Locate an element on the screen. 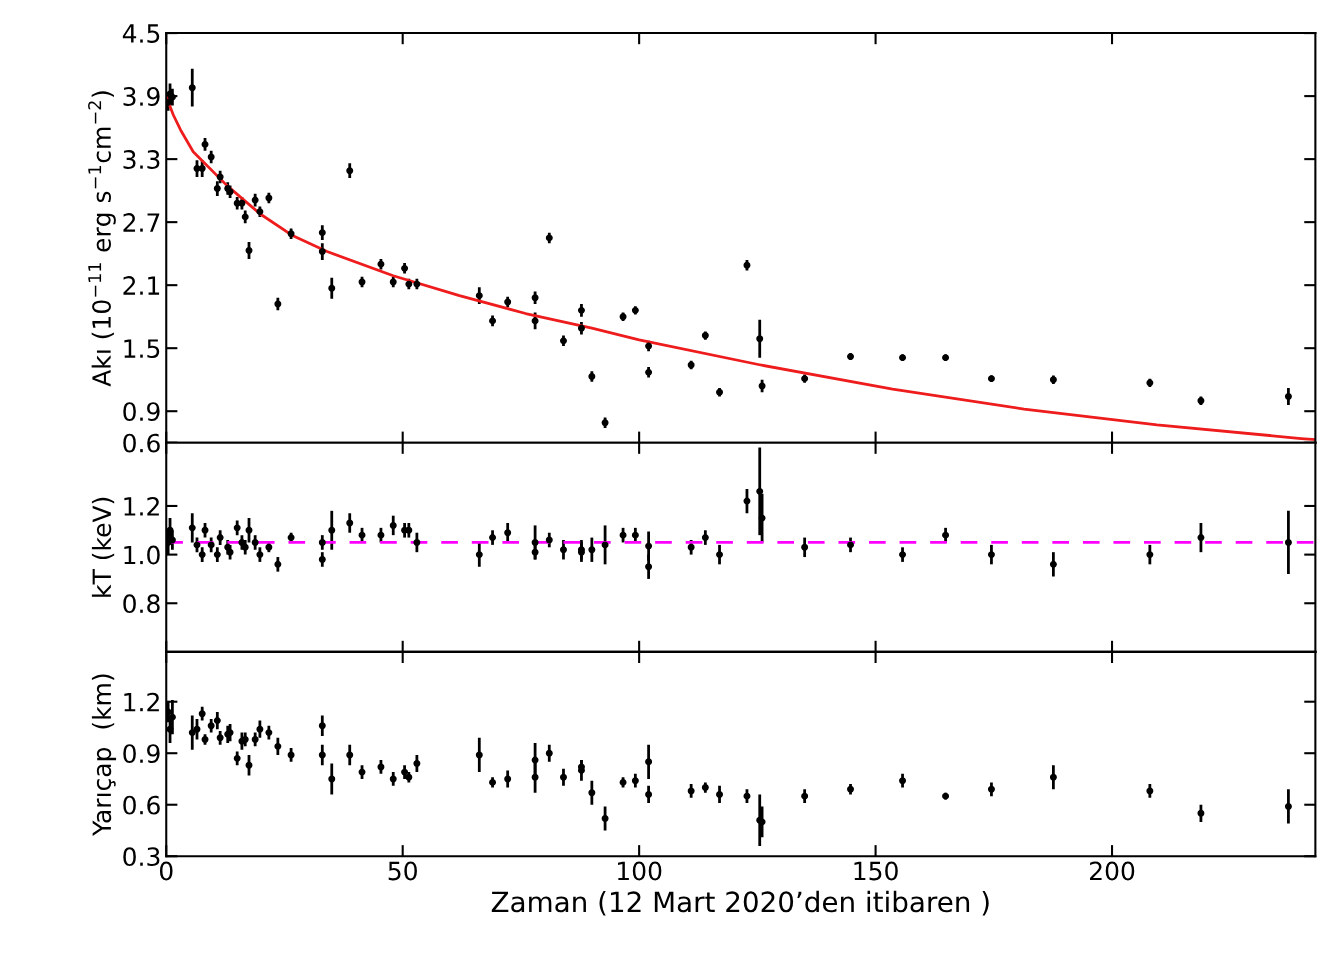  y-tick-label: 4.5 is located at coordinates (141, 33).